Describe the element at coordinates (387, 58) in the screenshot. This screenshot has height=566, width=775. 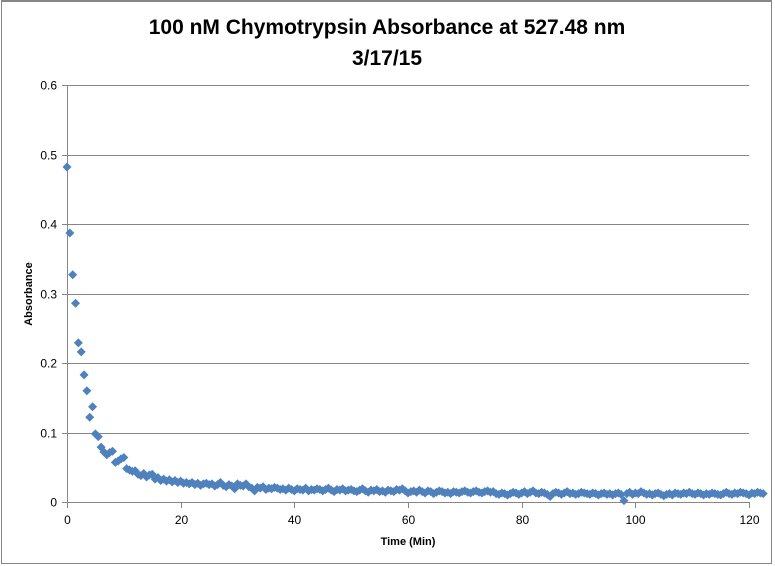
I see `chart-subtitle: 3/17/15` at that location.